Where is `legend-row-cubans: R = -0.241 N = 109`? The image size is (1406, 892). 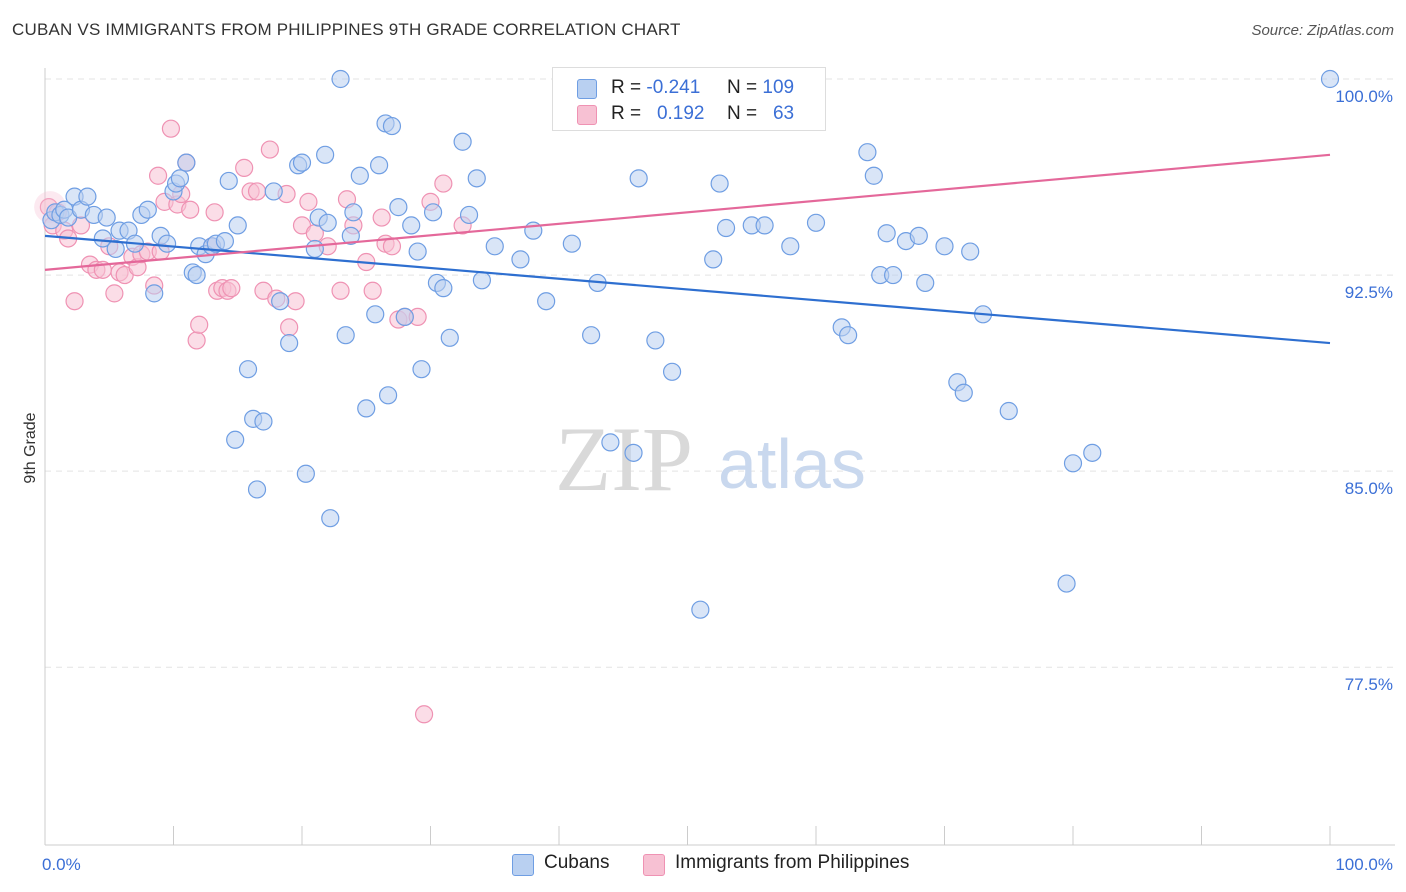
legend-row-cubans: R = -0.241 N = 109 is located at coordinates (688, 88).